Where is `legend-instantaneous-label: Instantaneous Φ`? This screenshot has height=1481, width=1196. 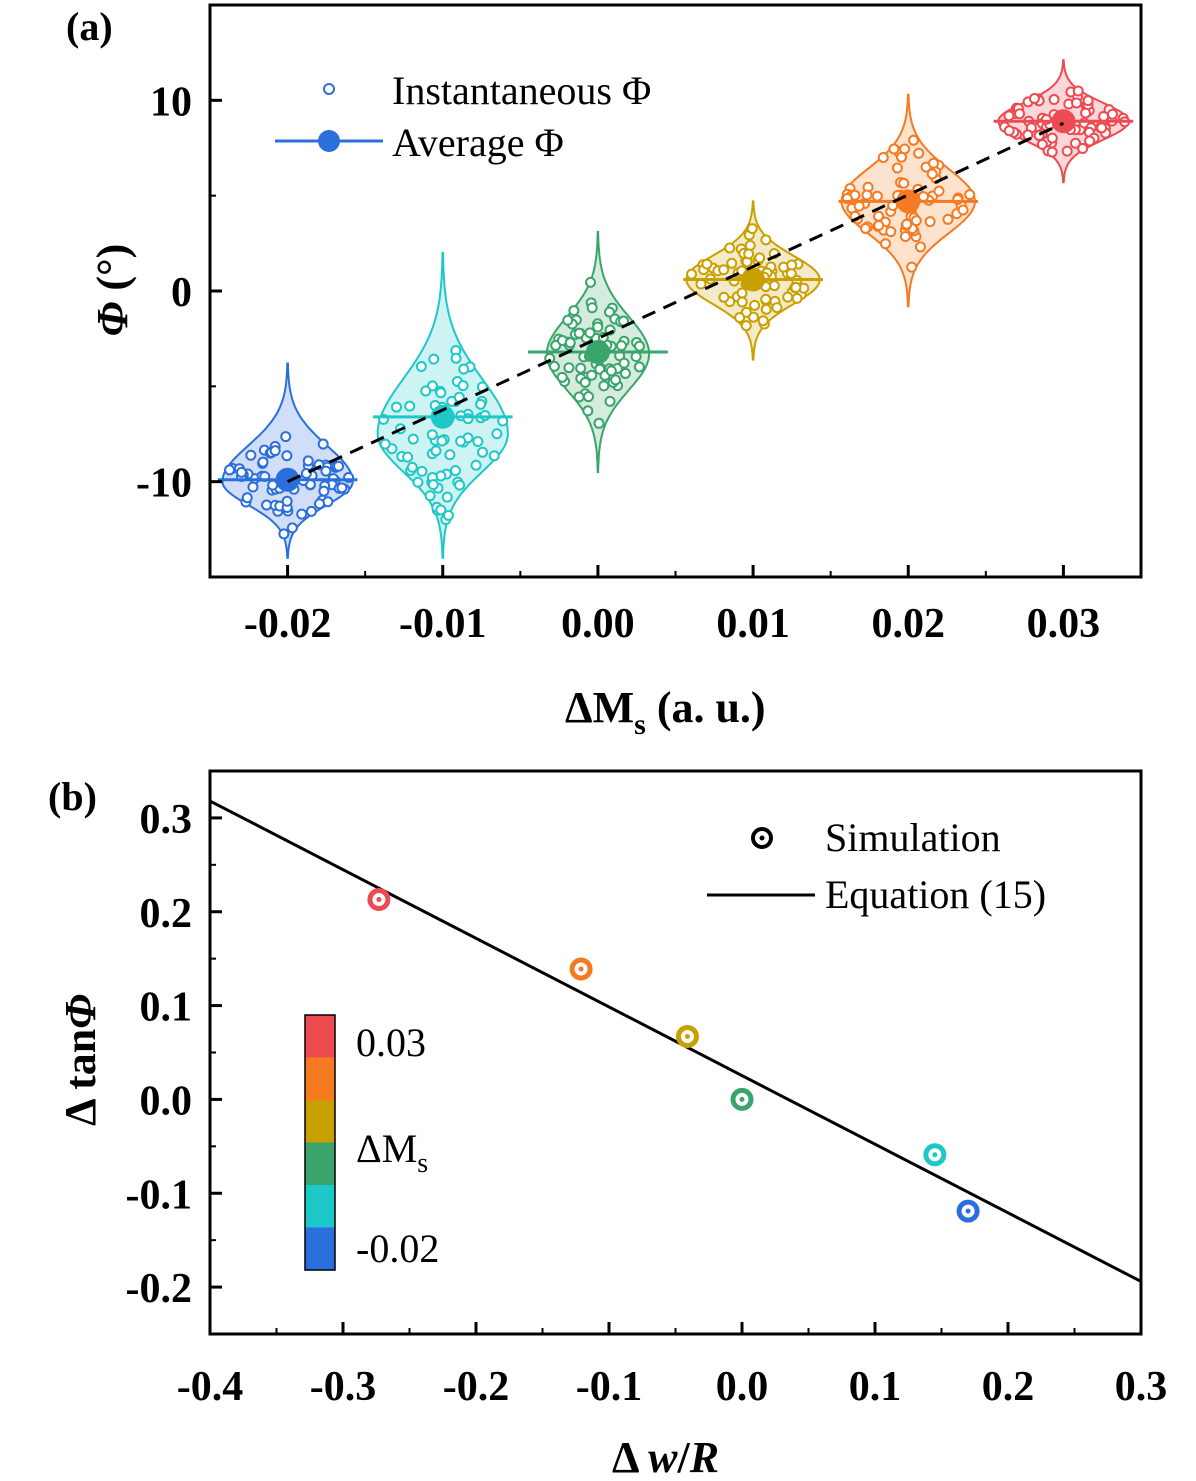
legend-instantaneous-label: Instantaneous Φ is located at coordinates (521, 90).